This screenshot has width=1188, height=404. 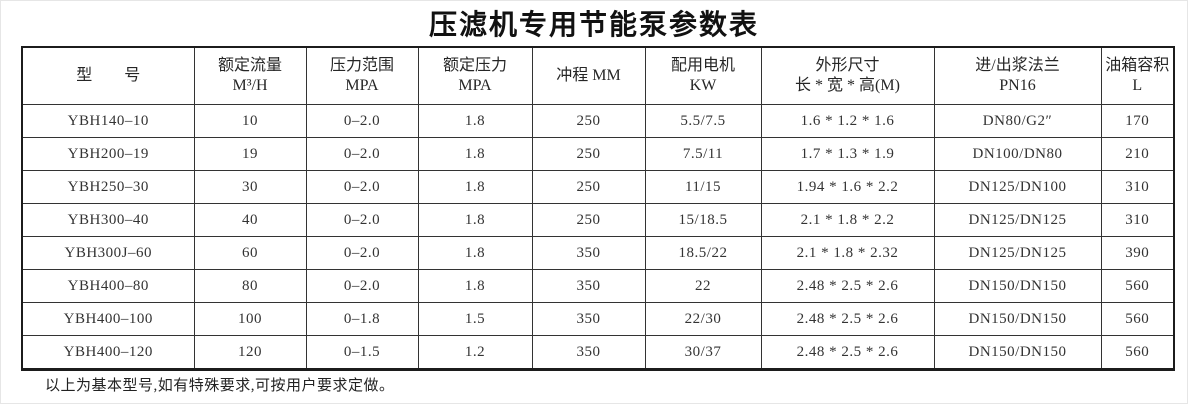 What do you see at coordinates (847, 86) in the screenshot?
I see `header-line: 长 * 宽 * 高(M)` at bounding box center [847, 86].